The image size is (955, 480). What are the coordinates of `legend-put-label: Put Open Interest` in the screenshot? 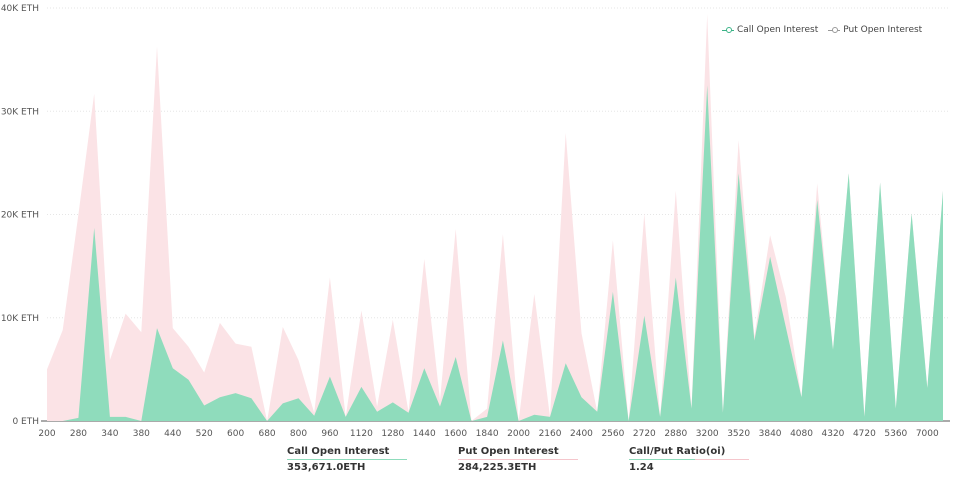 It's located at (883, 30).